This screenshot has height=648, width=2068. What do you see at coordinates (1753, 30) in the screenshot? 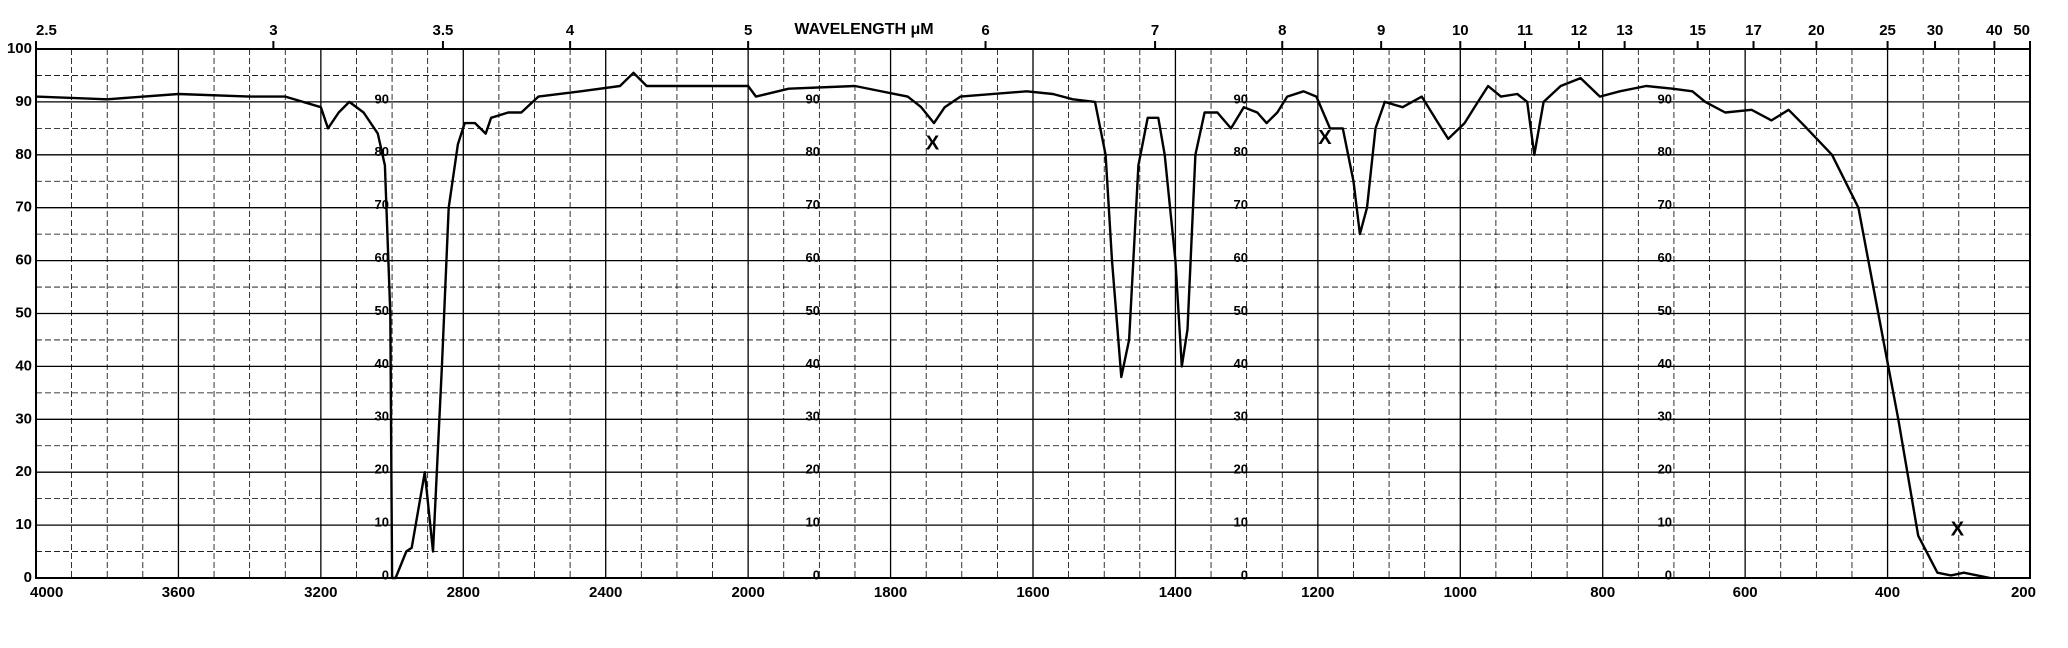
I see `x2-tick-label: 17` at bounding box center [1753, 30].